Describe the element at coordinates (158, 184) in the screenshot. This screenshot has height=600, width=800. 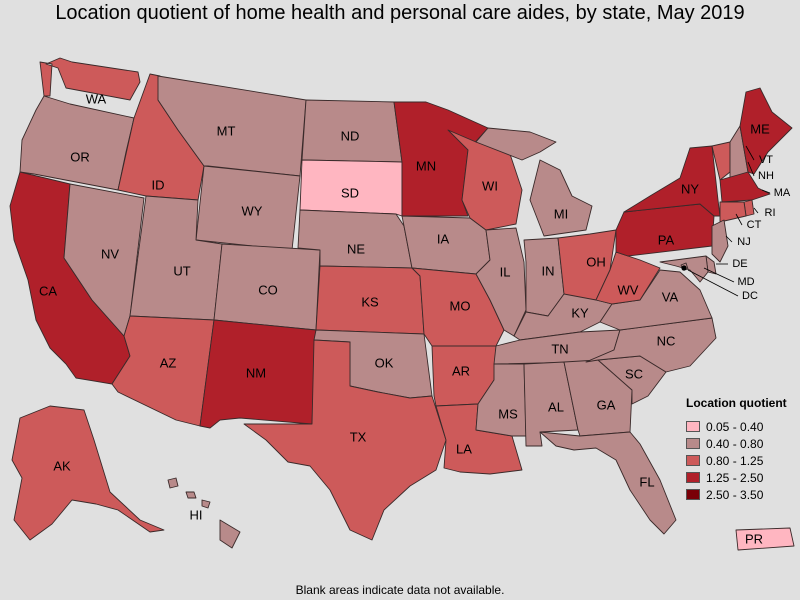
I see `state-label-id: ID` at that location.